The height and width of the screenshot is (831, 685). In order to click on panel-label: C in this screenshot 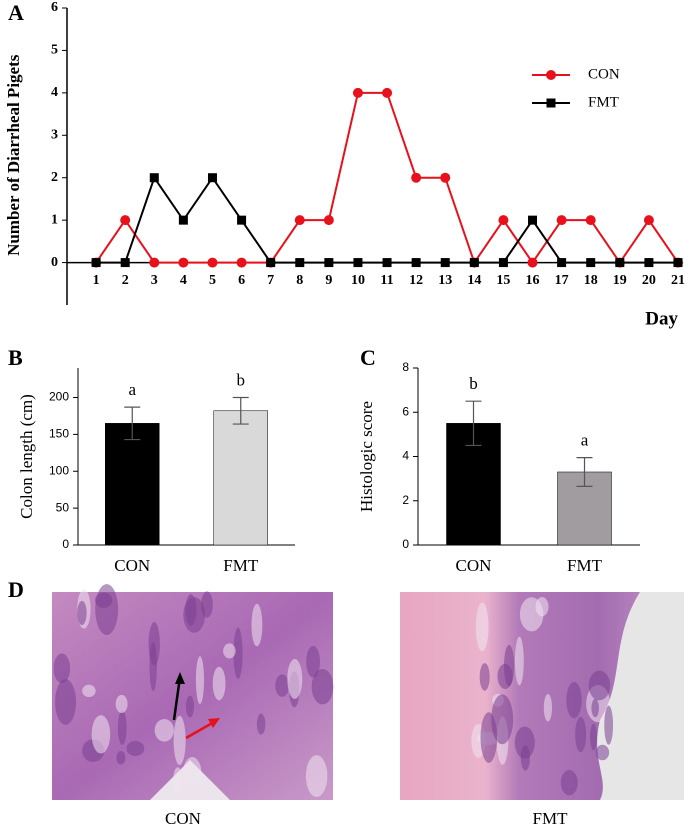, I will do `click(368, 357)`.